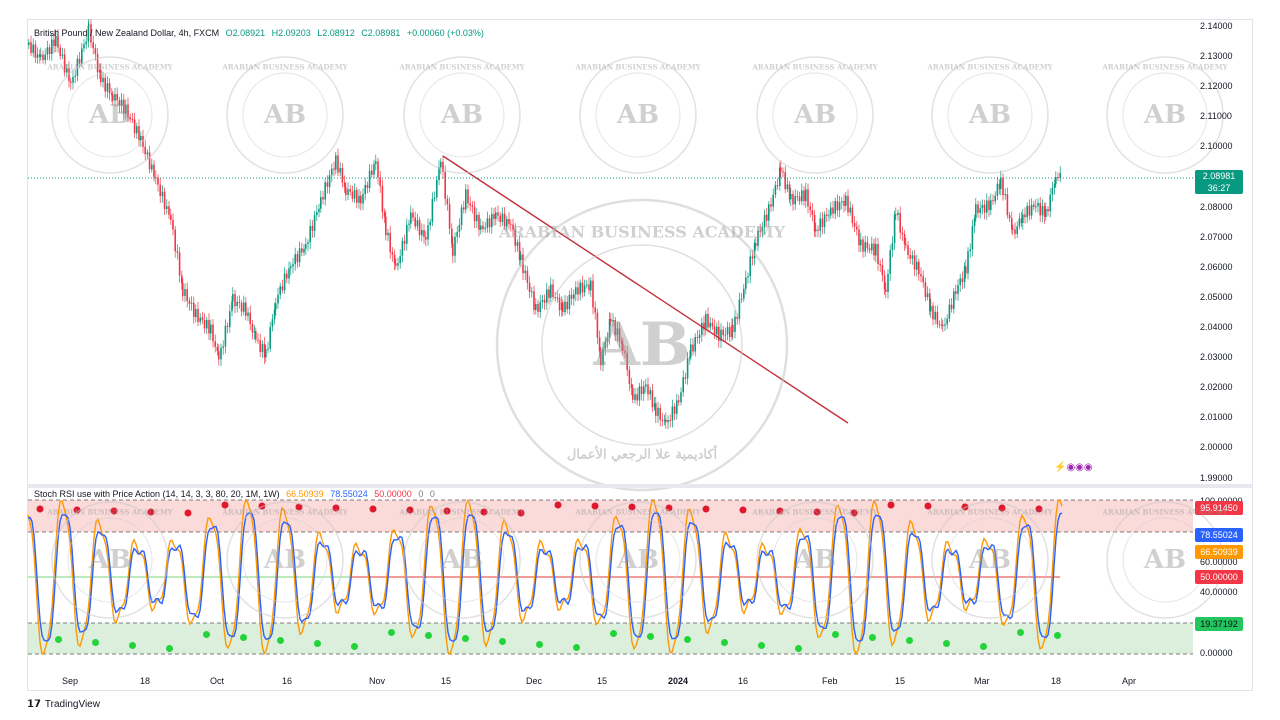  What do you see at coordinates (305, 494) in the screenshot?
I see `indicator-k-value: 66.50939` at bounding box center [305, 494].